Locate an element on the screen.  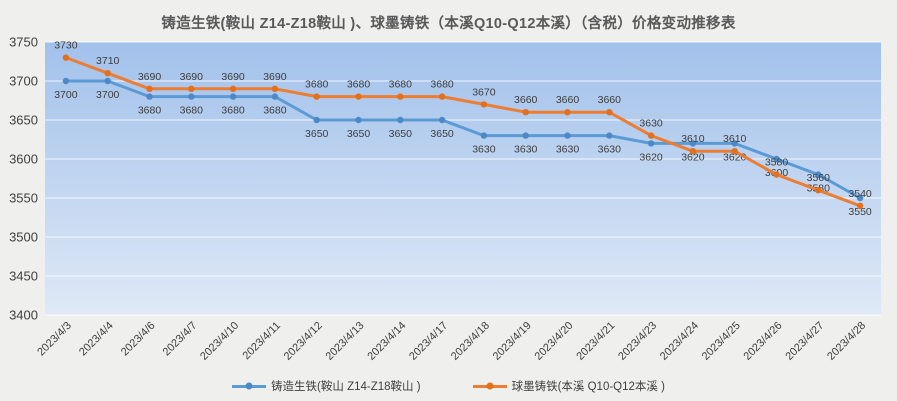
data-label: 3610 is located at coordinates (735, 139).